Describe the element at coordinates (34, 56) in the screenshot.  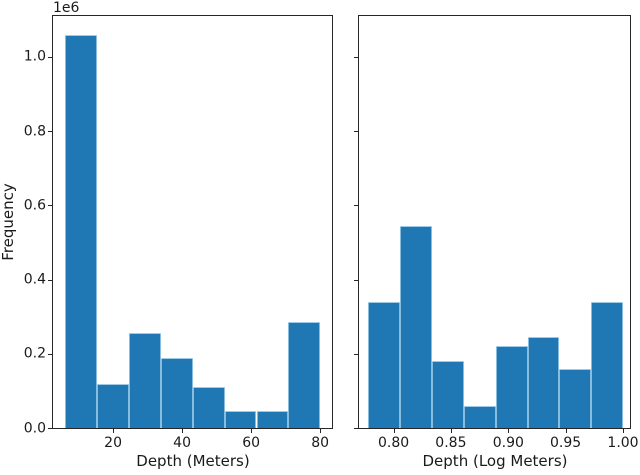
I see `y-tick-label: 1.0` at that location.